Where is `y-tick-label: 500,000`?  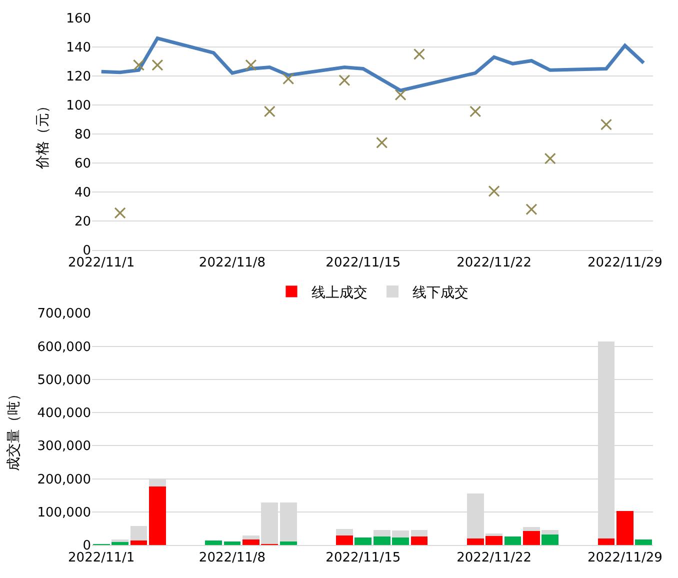
y-tick-label: 500,000 is located at coordinates (64, 380).